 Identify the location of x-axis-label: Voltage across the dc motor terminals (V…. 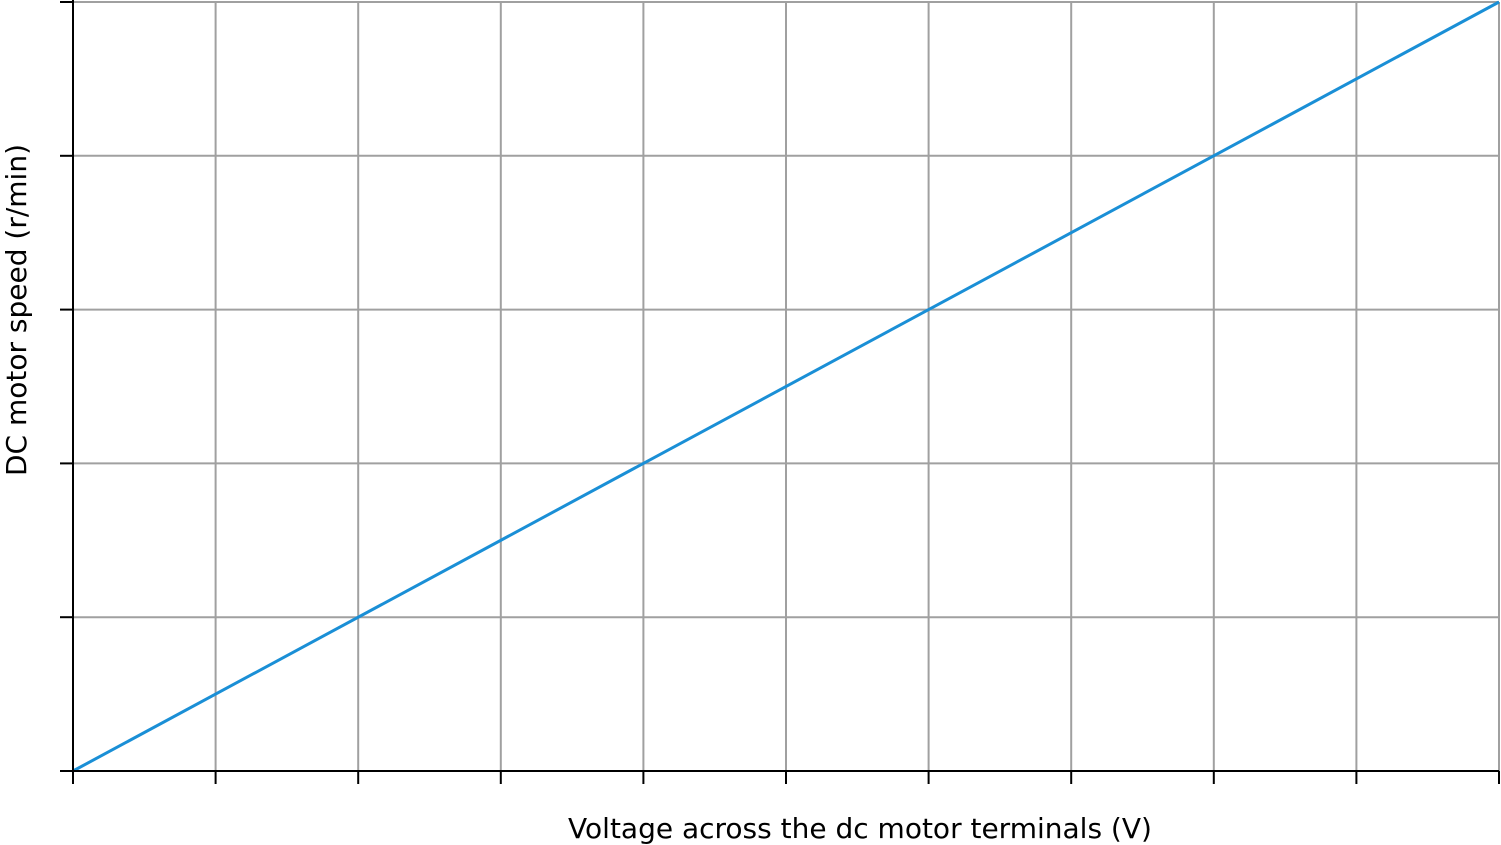
(860, 828).